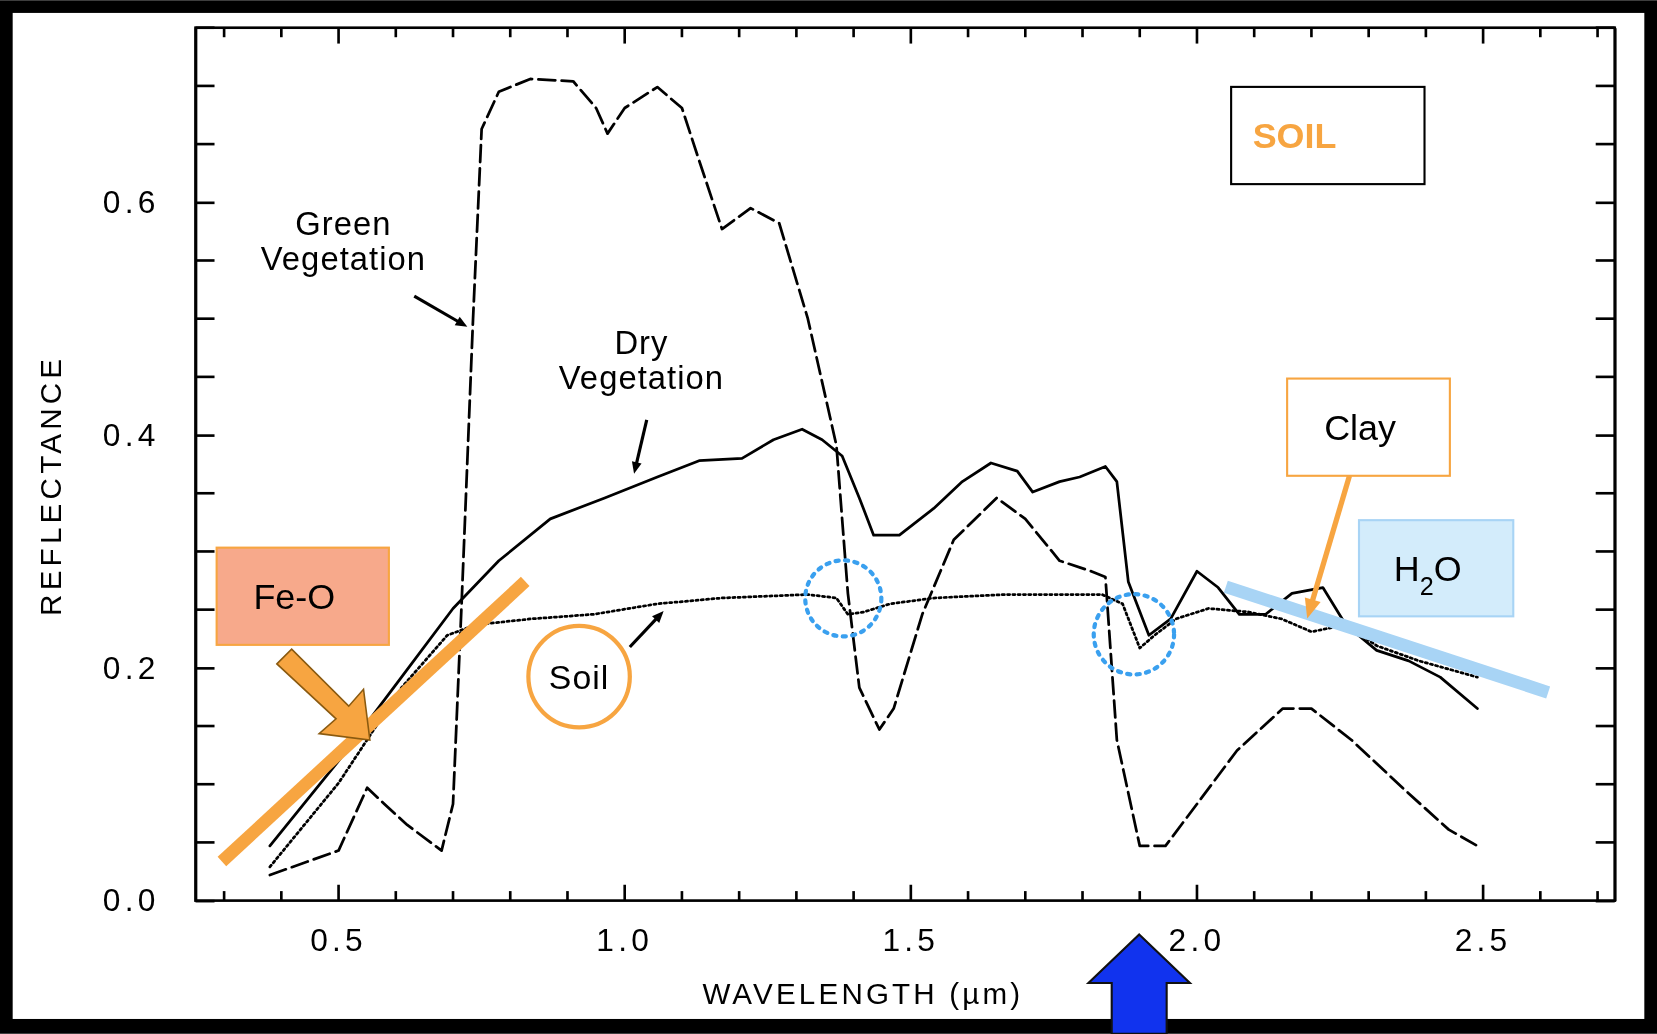 The image size is (1657, 1034). Describe the element at coordinates (131, 667) in the screenshot. I see `y-tick-label: 0.2` at that location.